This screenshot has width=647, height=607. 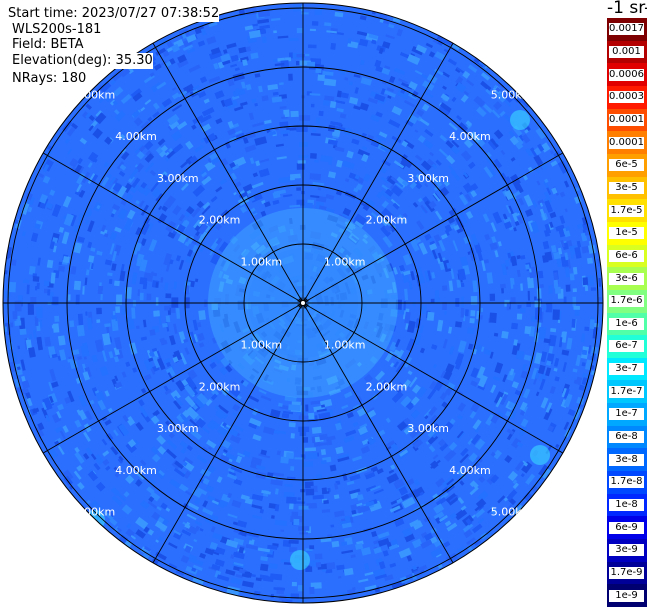 I want to click on colorbar-label: 0.00017, so click(x=626, y=119).